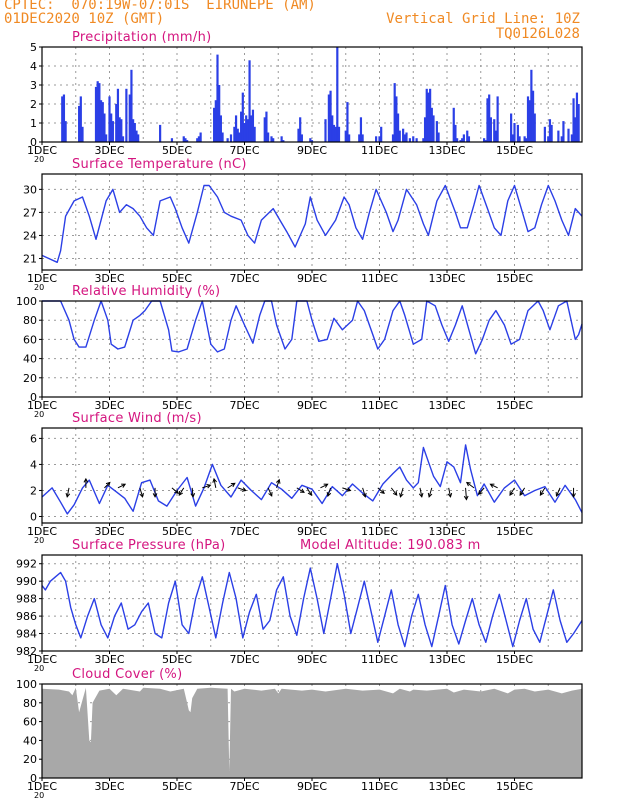 The width and height of the screenshot is (618, 800). Describe the element at coordinates (33, 123) in the screenshot. I see `y-tick-label: 1` at that location.